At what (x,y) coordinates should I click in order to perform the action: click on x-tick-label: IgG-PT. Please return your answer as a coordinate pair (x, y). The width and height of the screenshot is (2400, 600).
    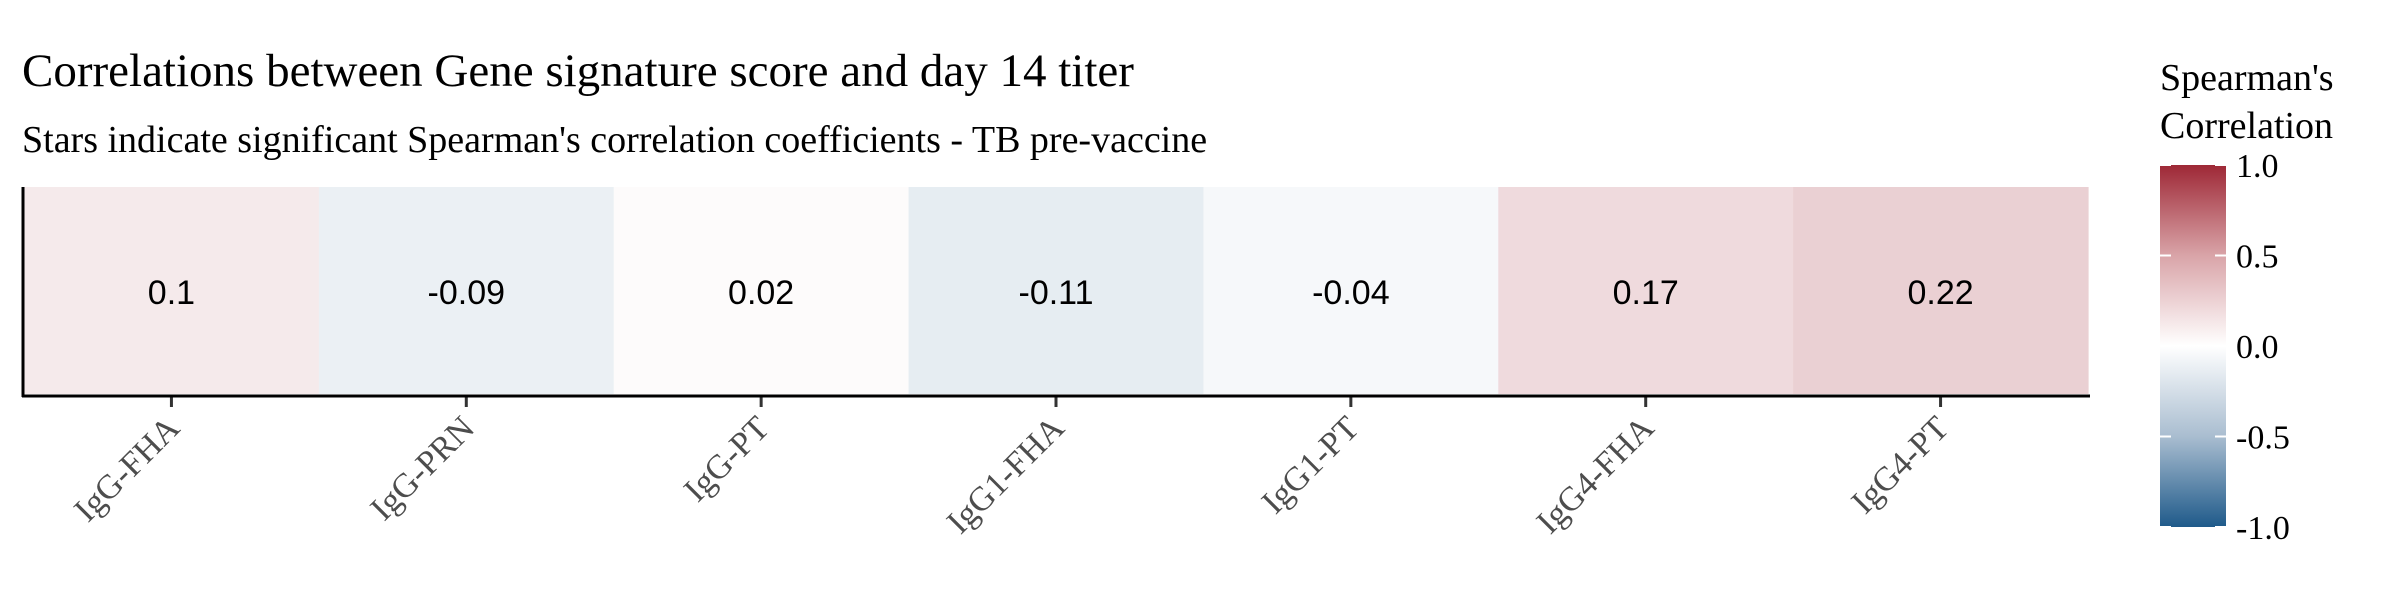
    Looking at the image, I should click on (727, 459).